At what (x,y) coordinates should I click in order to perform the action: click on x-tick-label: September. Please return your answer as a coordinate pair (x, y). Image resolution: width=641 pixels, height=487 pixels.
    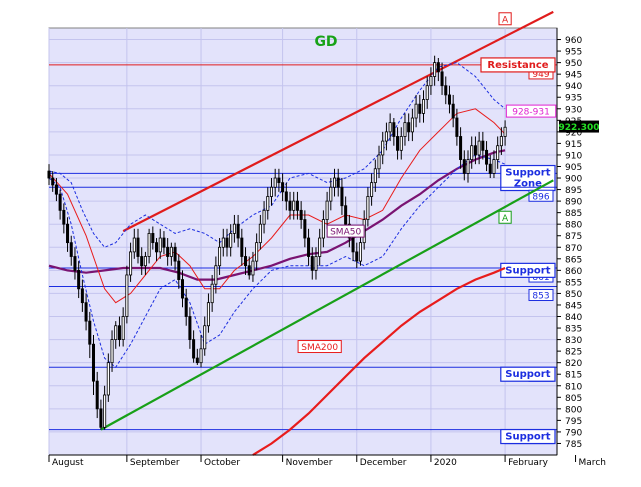
    Looking at the image, I should click on (155, 463).